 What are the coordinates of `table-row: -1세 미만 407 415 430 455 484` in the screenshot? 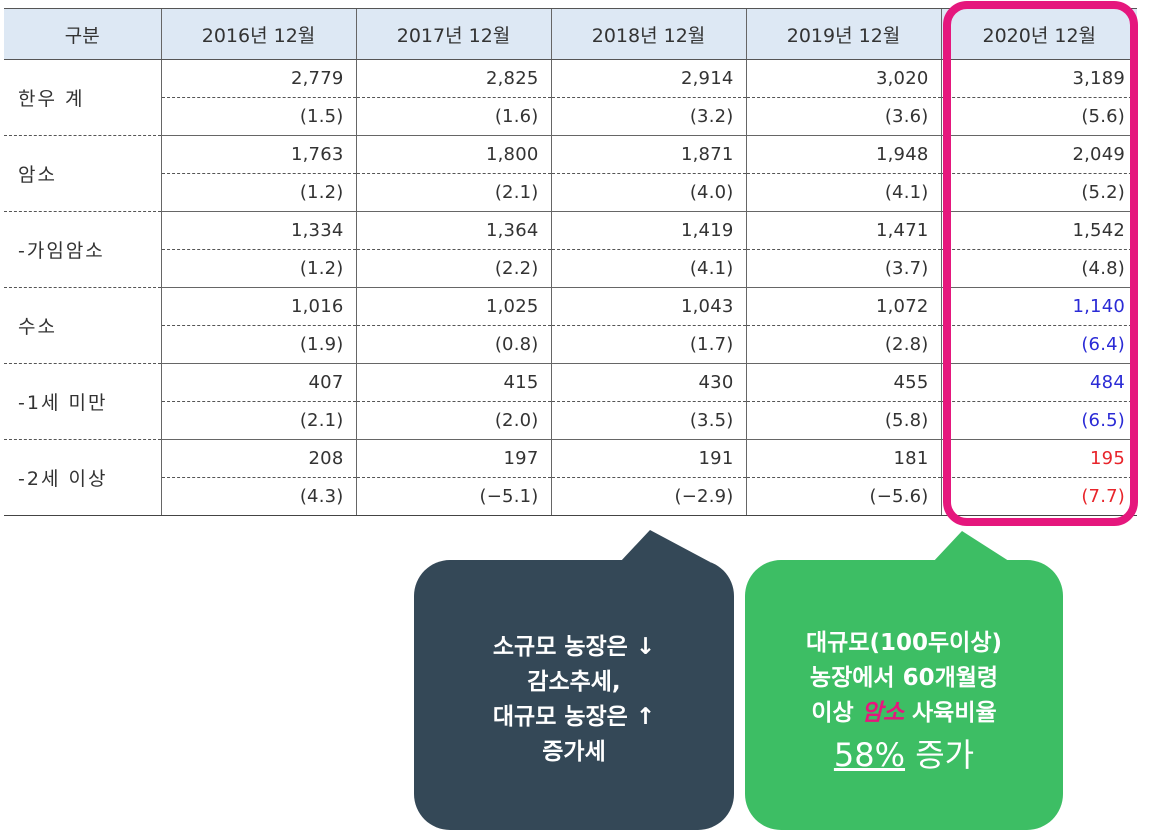 It's located at (570, 401).